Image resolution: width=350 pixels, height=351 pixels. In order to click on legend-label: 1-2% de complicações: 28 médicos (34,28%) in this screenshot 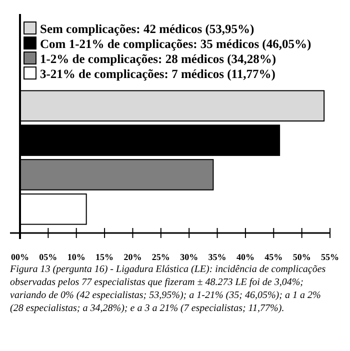, I will do `click(158, 59)`.